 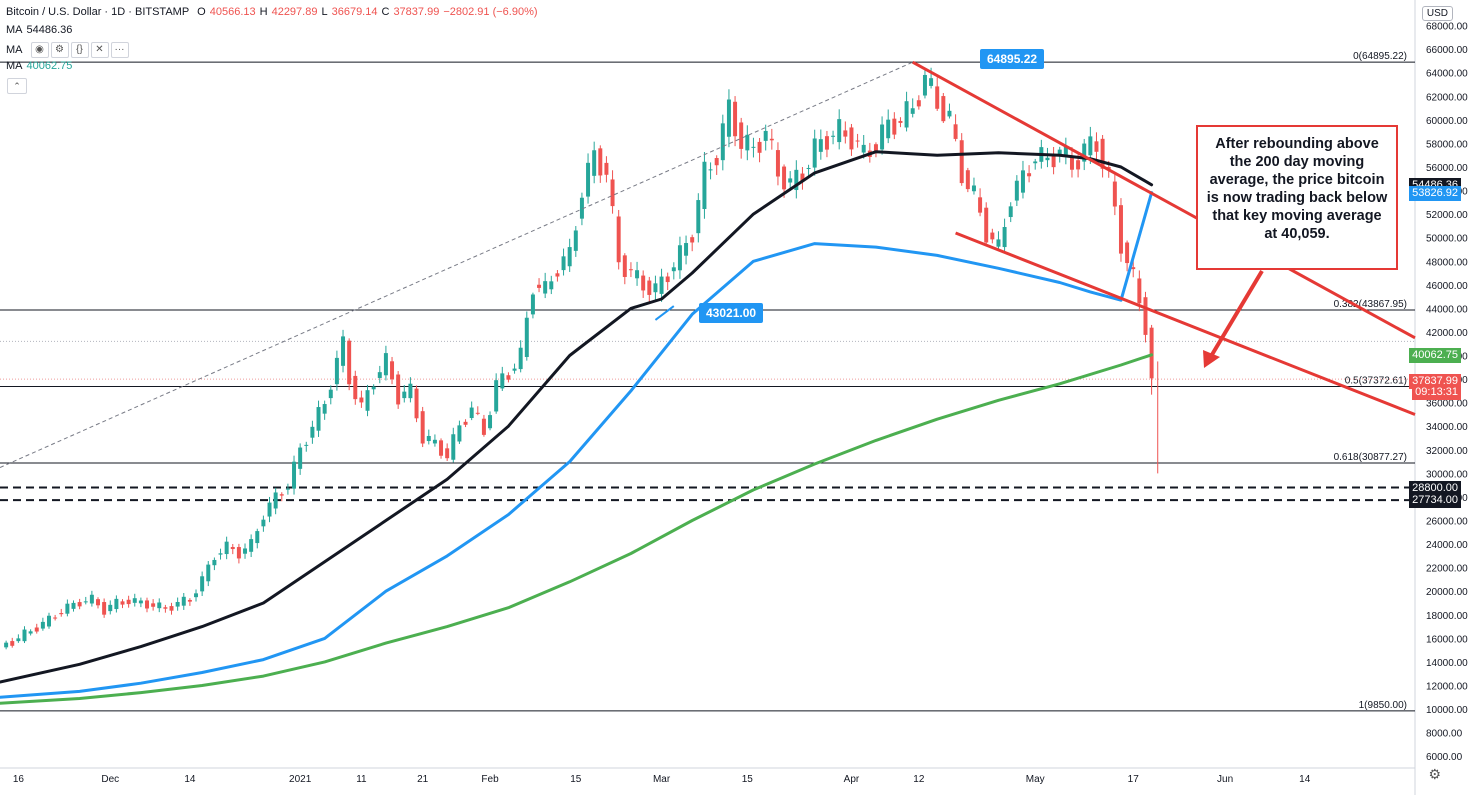 I want to click on resistance-trendline, so click(x=1163, y=200).